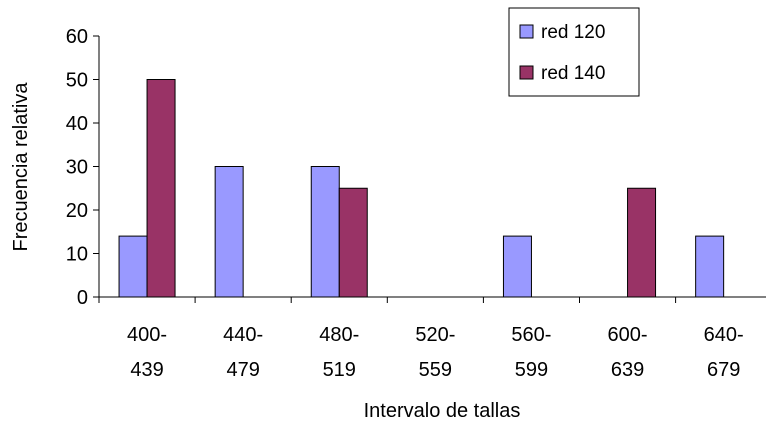 The image size is (766, 424). I want to click on x-tick-label: 480-519, so click(339, 352).